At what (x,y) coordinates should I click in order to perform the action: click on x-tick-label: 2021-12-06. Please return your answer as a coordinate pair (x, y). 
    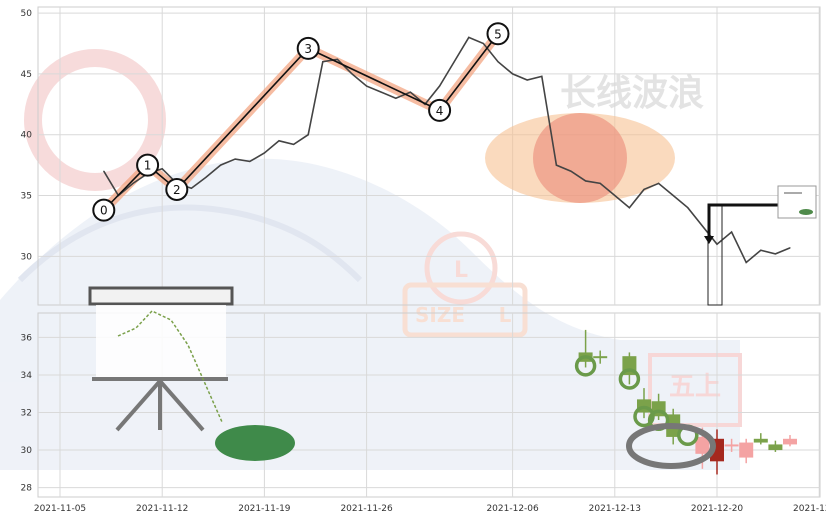
    Looking at the image, I should click on (512, 509).